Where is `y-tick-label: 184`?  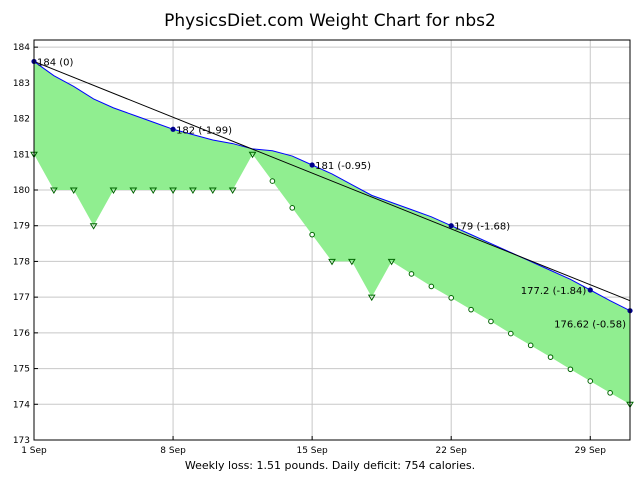 y-tick-label: 184 is located at coordinates (21, 48).